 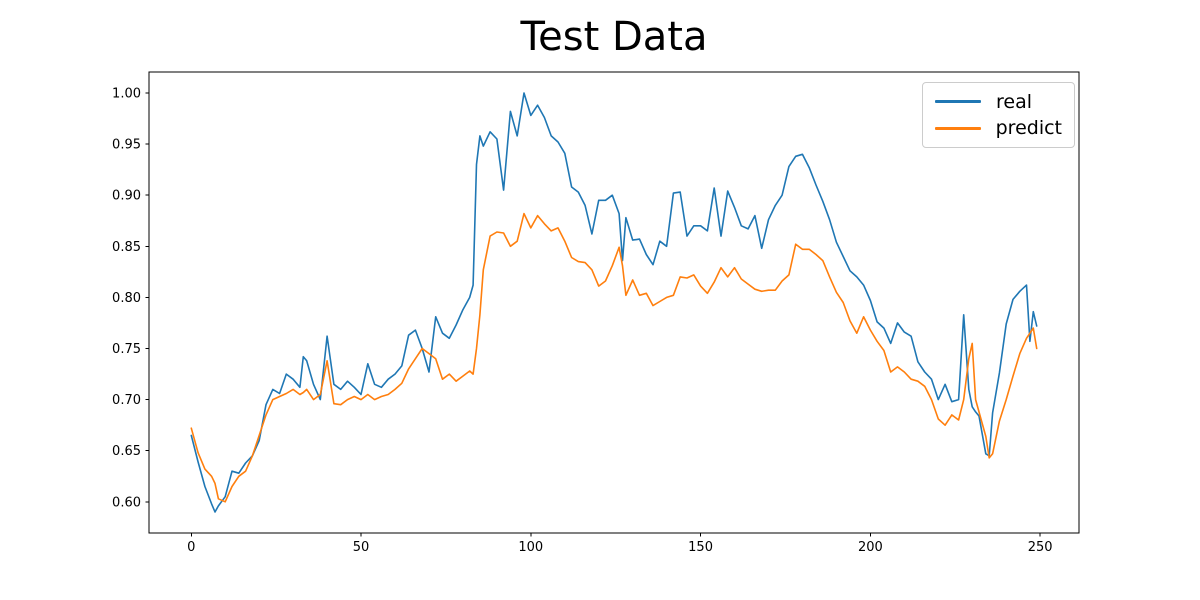 What do you see at coordinates (700, 547) in the screenshot?
I see `x-tick-label: 150` at bounding box center [700, 547].